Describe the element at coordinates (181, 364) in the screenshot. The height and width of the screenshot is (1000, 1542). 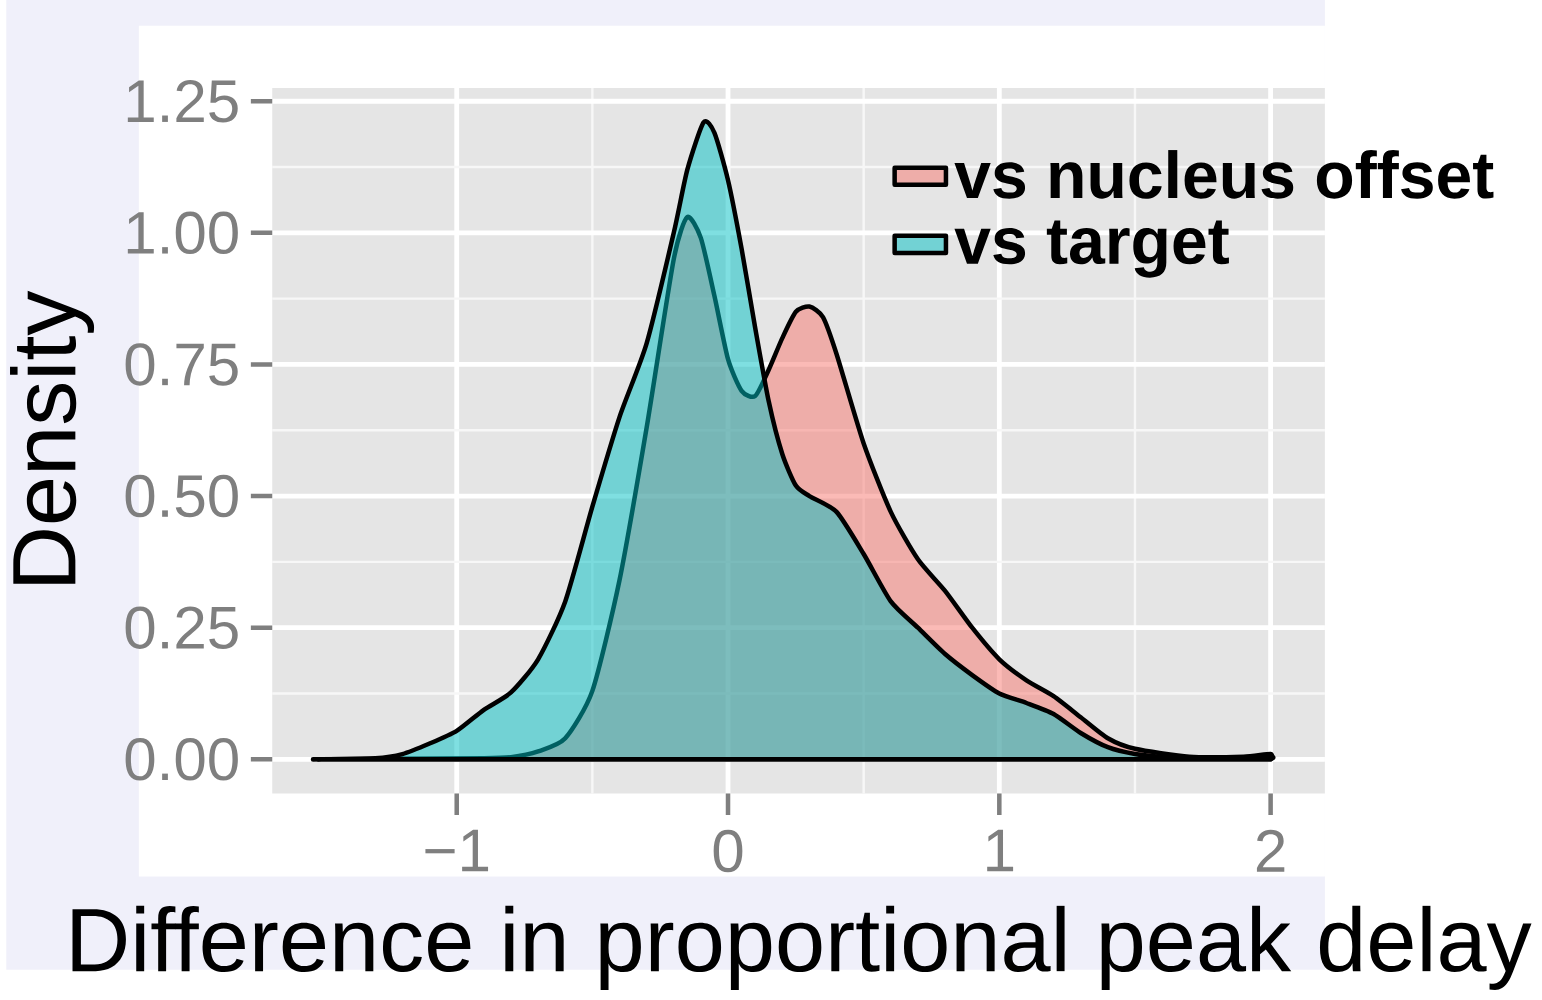
I see `y-tick-label: 0.75` at that location.